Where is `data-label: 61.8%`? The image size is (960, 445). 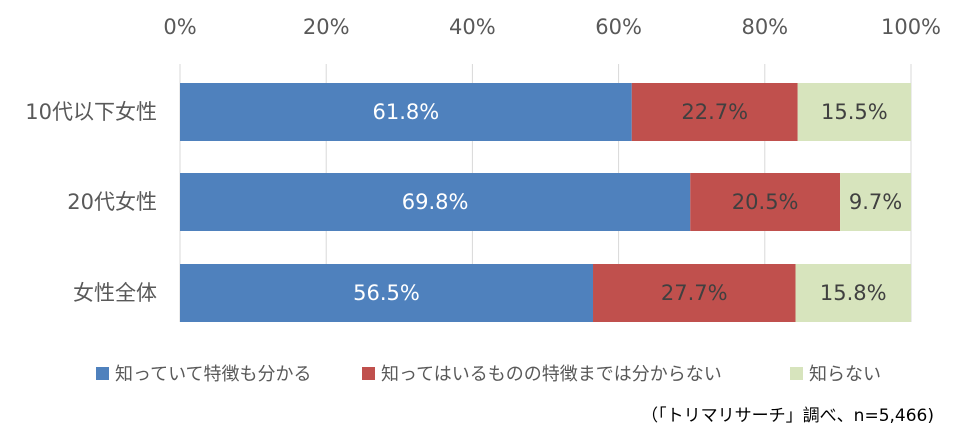
data-label: 61.8% is located at coordinates (406, 112).